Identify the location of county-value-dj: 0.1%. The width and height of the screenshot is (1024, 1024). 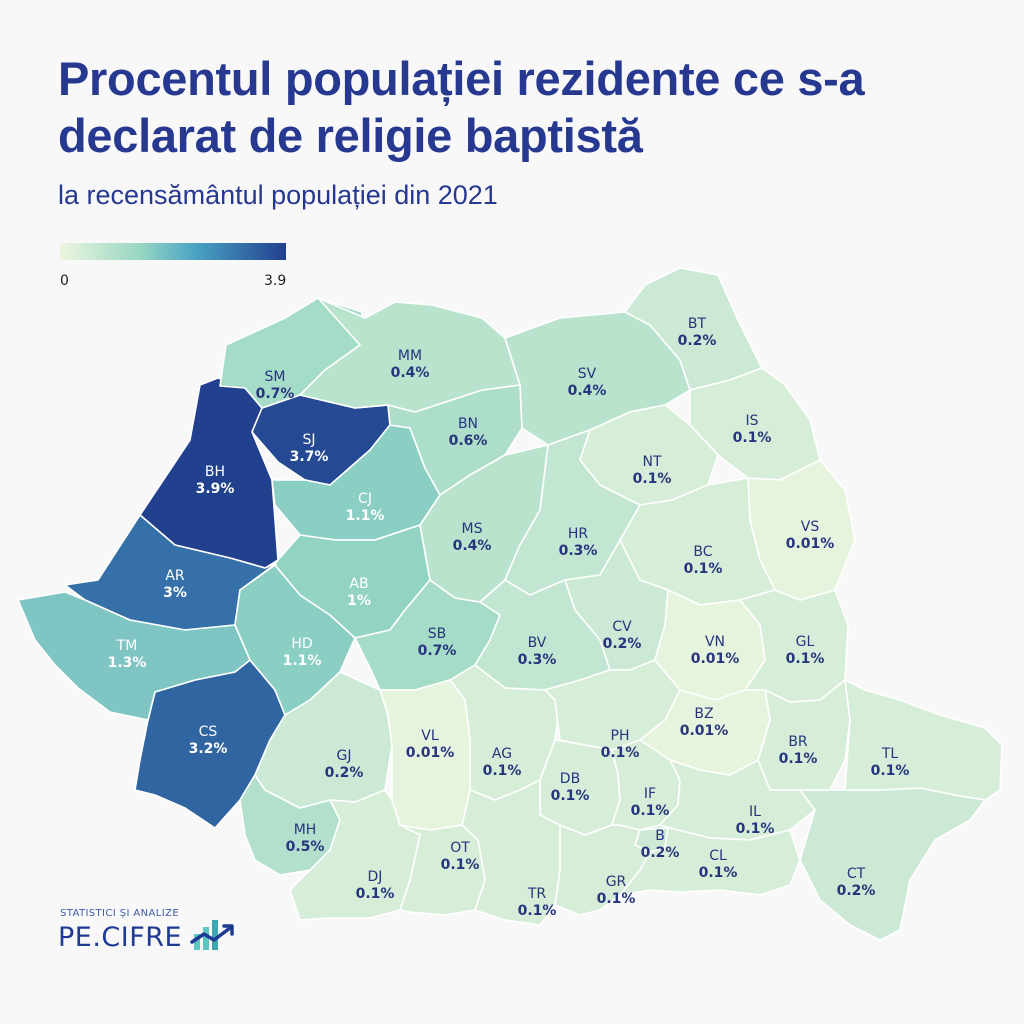
(375, 894).